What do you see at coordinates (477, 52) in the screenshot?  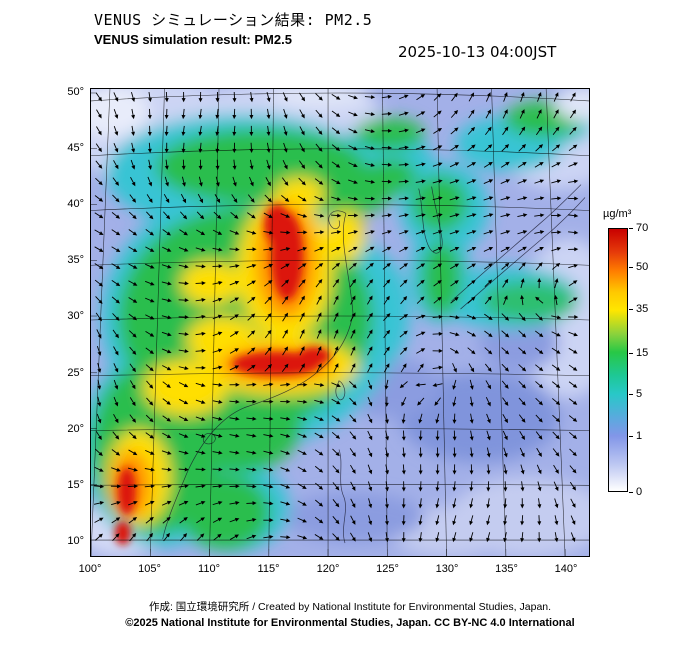 I see `timestamp-label: 2025-10-13 04:00JST` at bounding box center [477, 52].